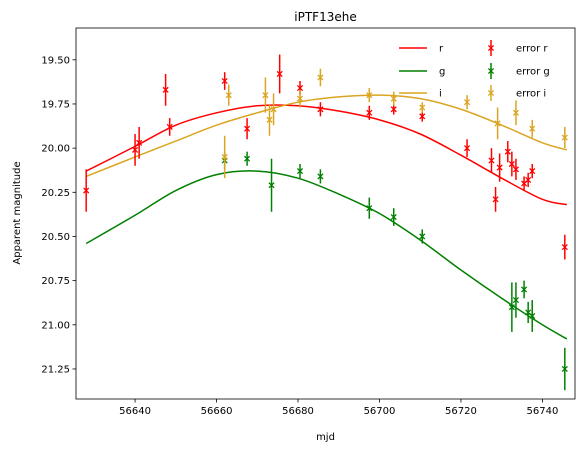  What do you see at coordinates (420, 94) in the screenshot?
I see `legend-entry-i: i` at bounding box center [420, 94].